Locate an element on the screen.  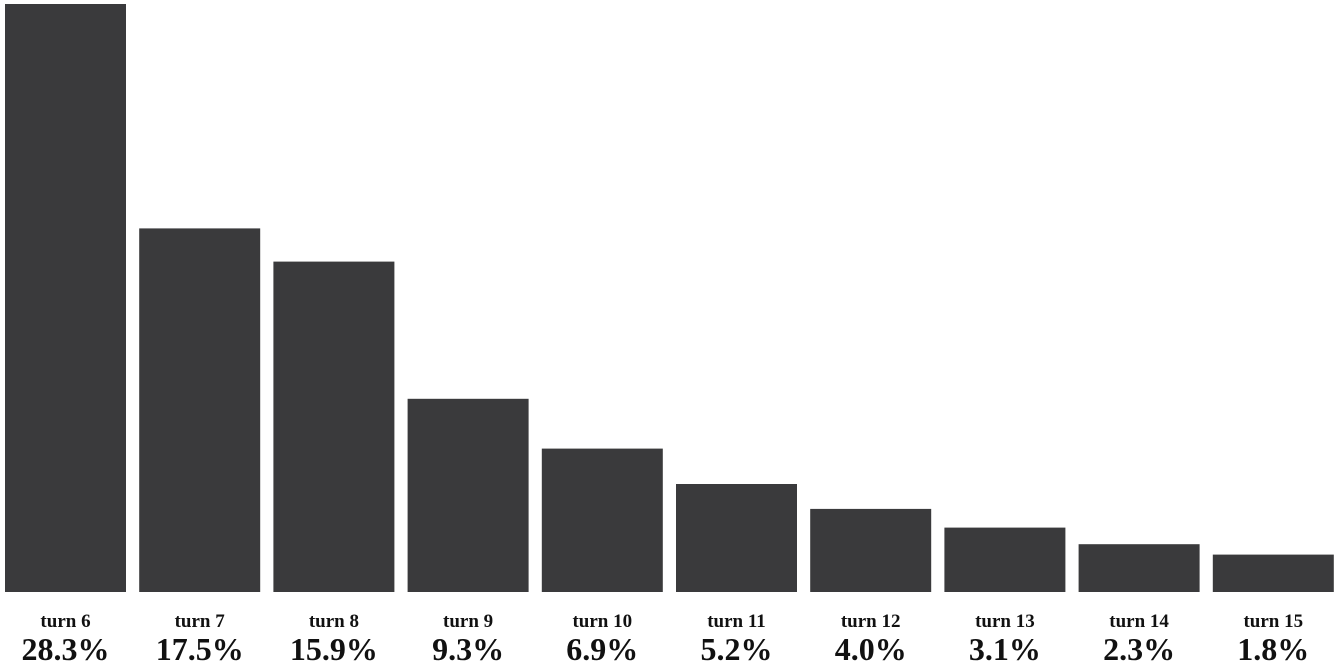
value-label: 3.1% is located at coordinates (1005, 648).